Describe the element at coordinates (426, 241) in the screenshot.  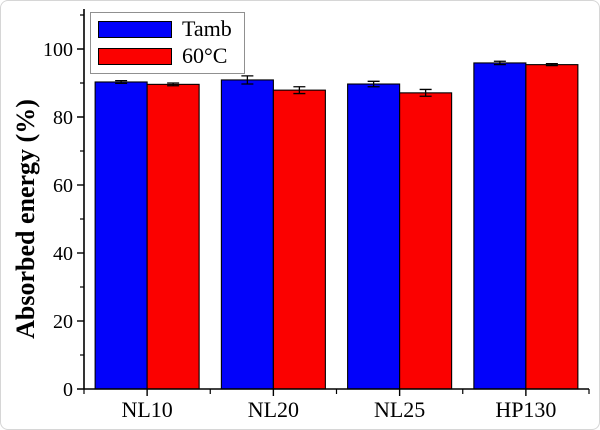
I see `bar-nl25-60c` at that location.